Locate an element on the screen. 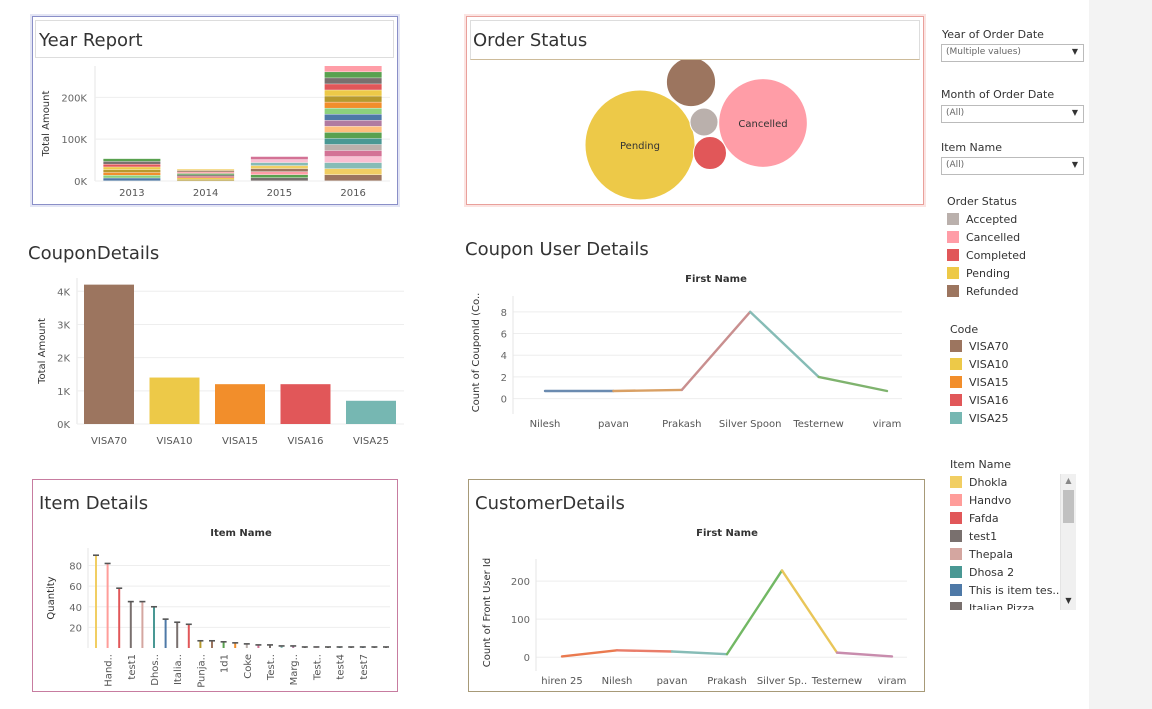 The height and width of the screenshot is (709, 1152). x-tick-label: Test.. is located at coordinates (317, 667).